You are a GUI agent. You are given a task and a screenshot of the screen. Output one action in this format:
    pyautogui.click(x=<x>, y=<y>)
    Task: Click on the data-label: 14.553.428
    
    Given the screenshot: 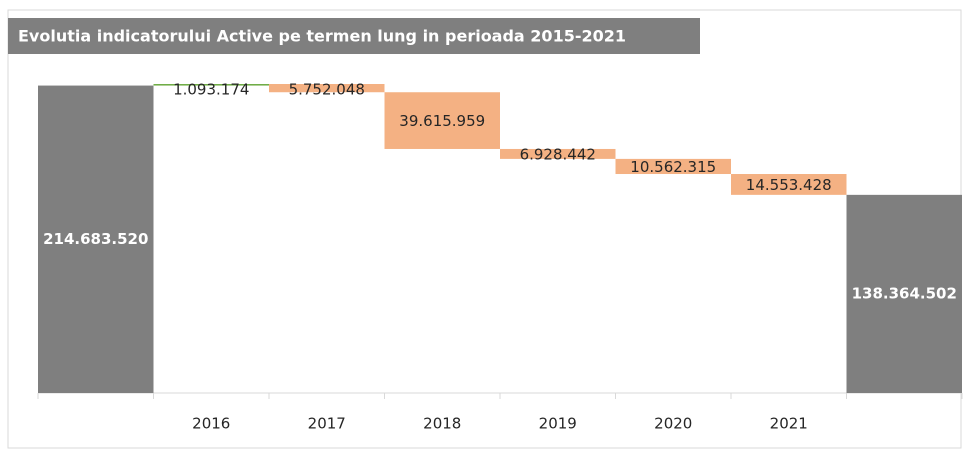 What is the action you would take?
    pyautogui.click(x=789, y=185)
    